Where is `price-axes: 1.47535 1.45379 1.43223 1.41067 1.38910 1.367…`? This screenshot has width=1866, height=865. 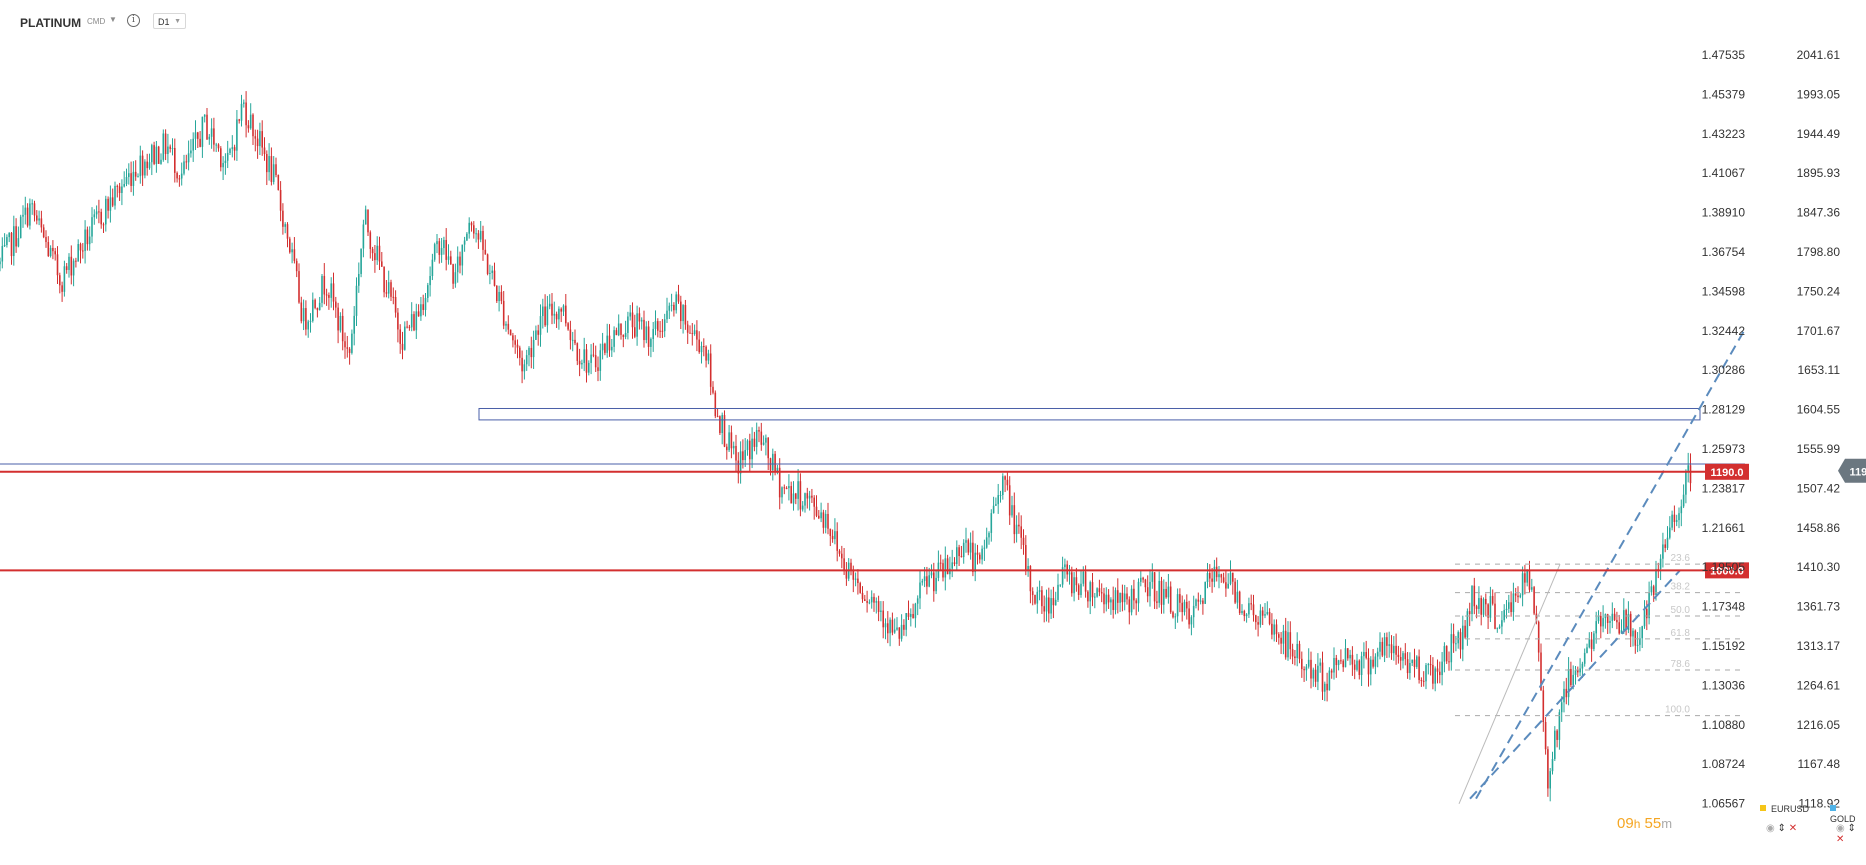
price-axes: 1.47535 1.45379 1.43223 1.41067 1.38910 1.367… is located at coordinates (1784, 429).